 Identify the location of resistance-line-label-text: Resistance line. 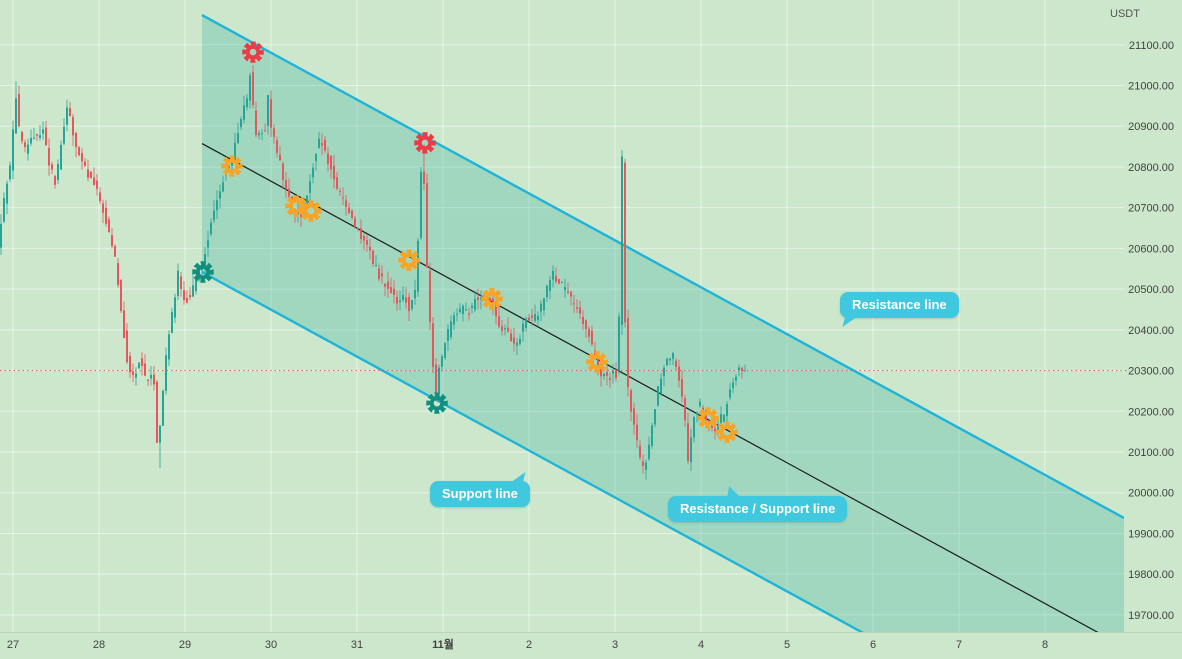
(899, 304).